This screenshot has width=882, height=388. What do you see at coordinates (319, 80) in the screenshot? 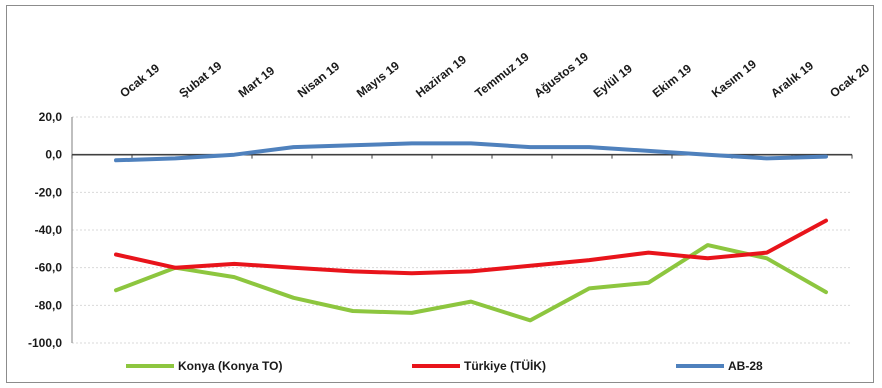
I see `x-tick-label: Nisan 19` at bounding box center [319, 80].